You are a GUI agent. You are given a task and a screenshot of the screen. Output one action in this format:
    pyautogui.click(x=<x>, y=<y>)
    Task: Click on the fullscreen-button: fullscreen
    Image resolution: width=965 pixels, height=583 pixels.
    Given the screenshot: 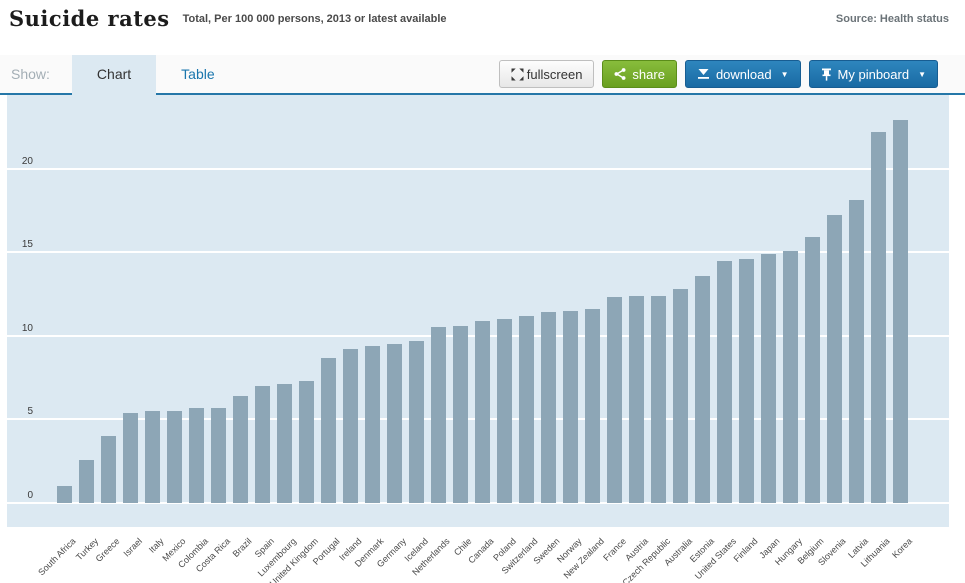 What is the action you would take?
    pyautogui.click(x=546, y=74)
    